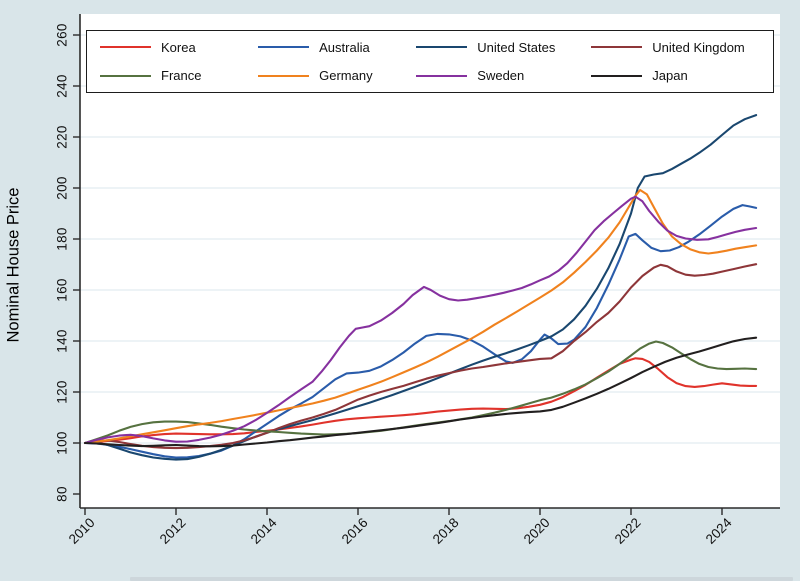 This screenshot has height=581, width=800. Describe the element at coordinates (62, 494) in the screenshot. I see `y-tick-label-80: 80` at that location.